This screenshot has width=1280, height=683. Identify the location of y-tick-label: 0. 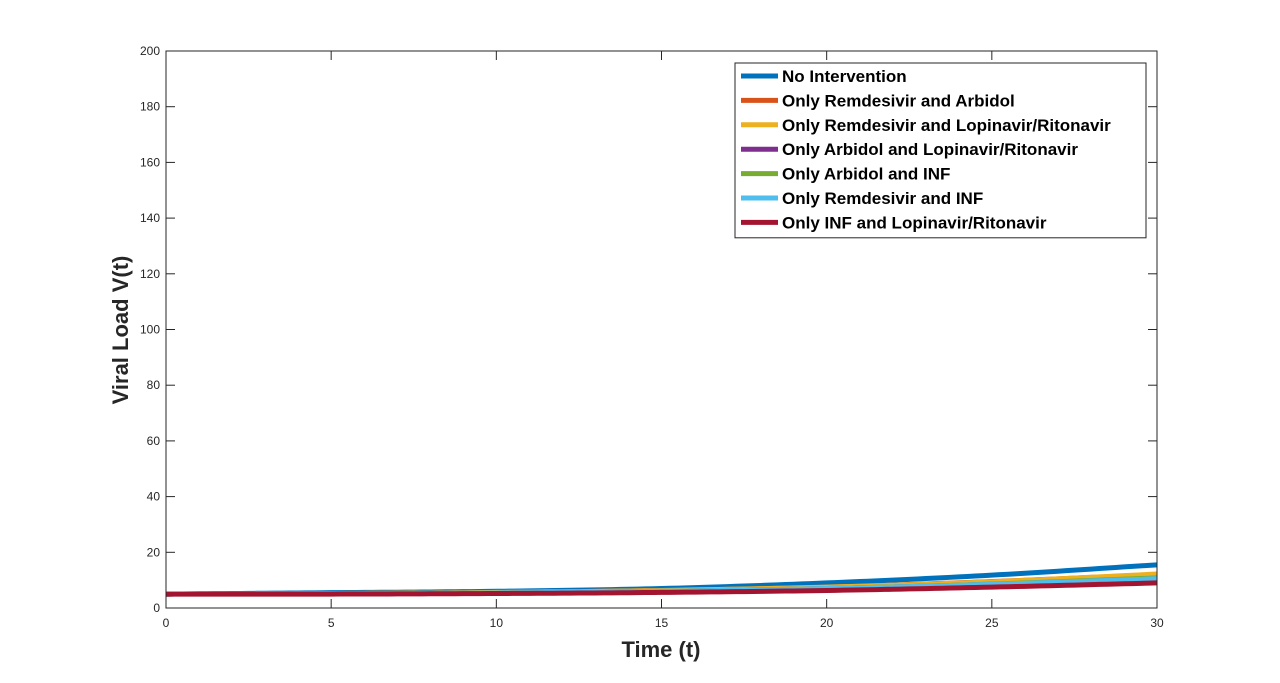
(156, 608).